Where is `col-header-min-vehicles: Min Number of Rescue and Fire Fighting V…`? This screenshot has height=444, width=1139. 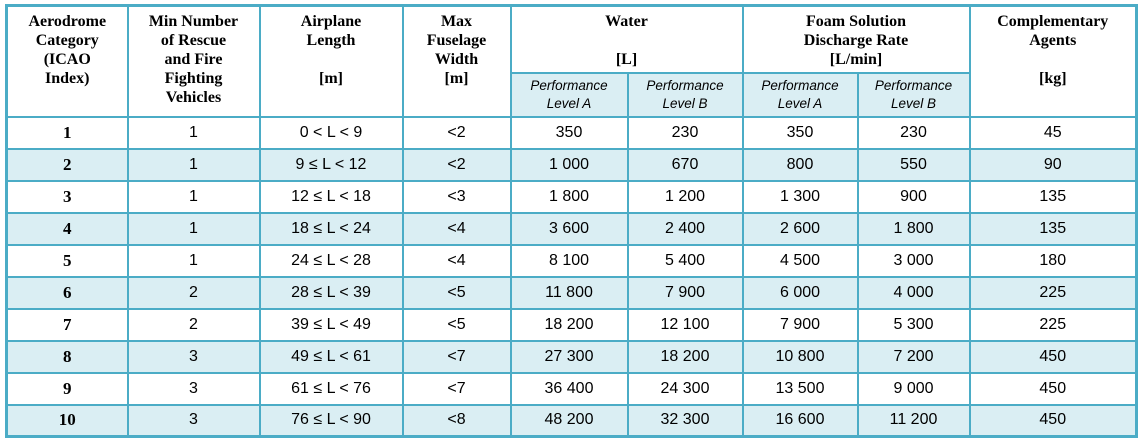
col-header-min-vehicles: Min Number of Rescue and Fire Fighting V… is located at coordinates (193, 61).